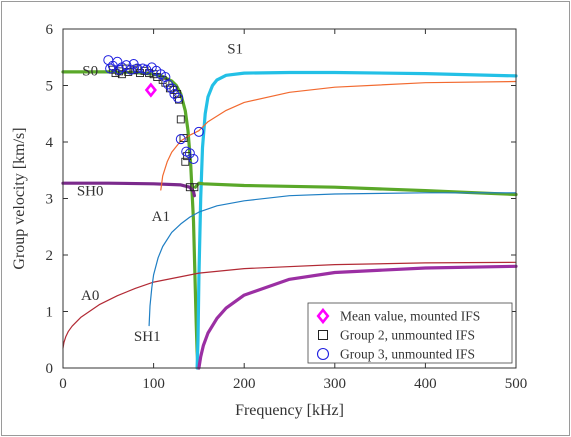 The width and height of the screenshot is (571, 437). Describe the element at coordinates (323, 316) in the screenshot. I see `legend-diamond-icon` at that location.